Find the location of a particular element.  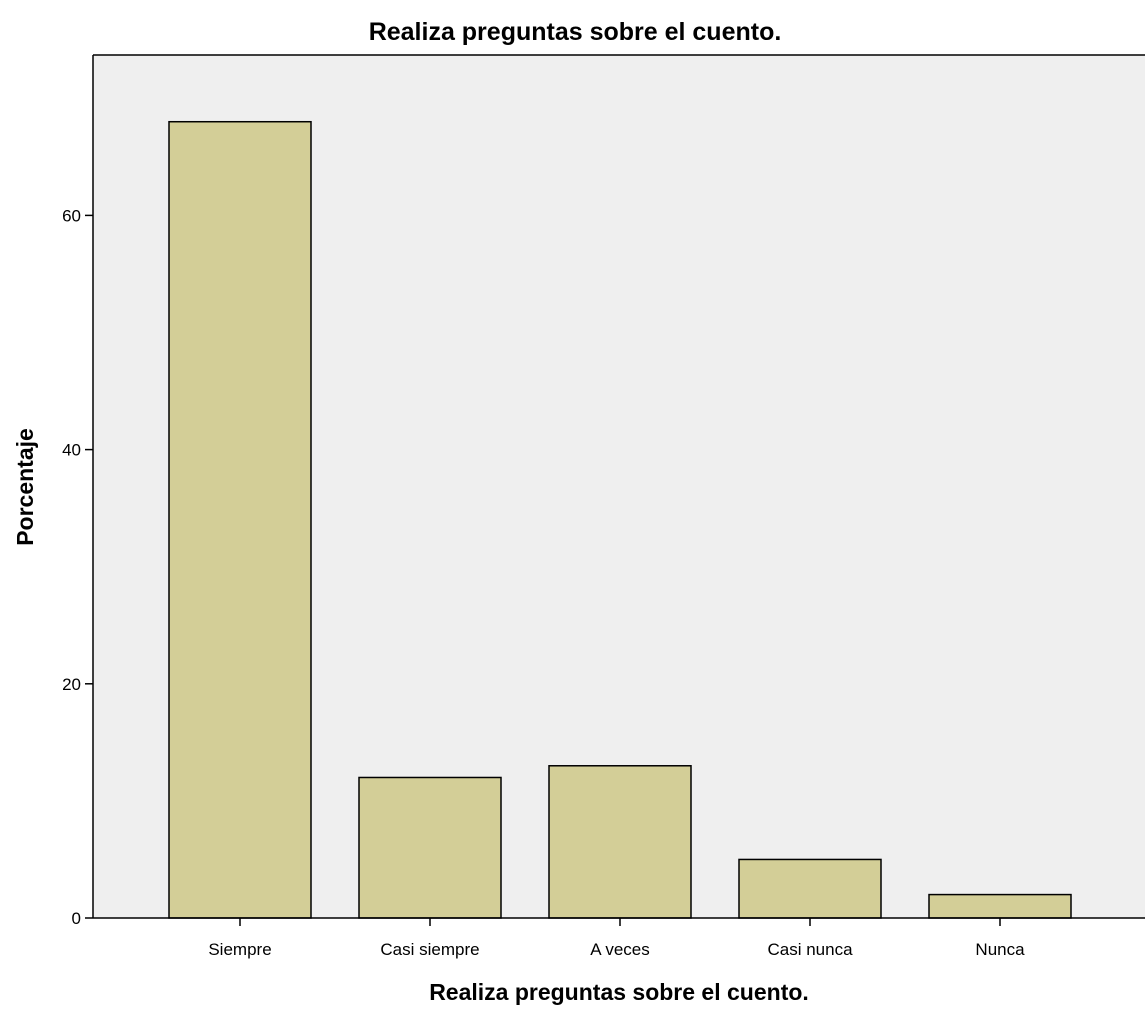

bar-siempre is located at coordinates (240, 519).